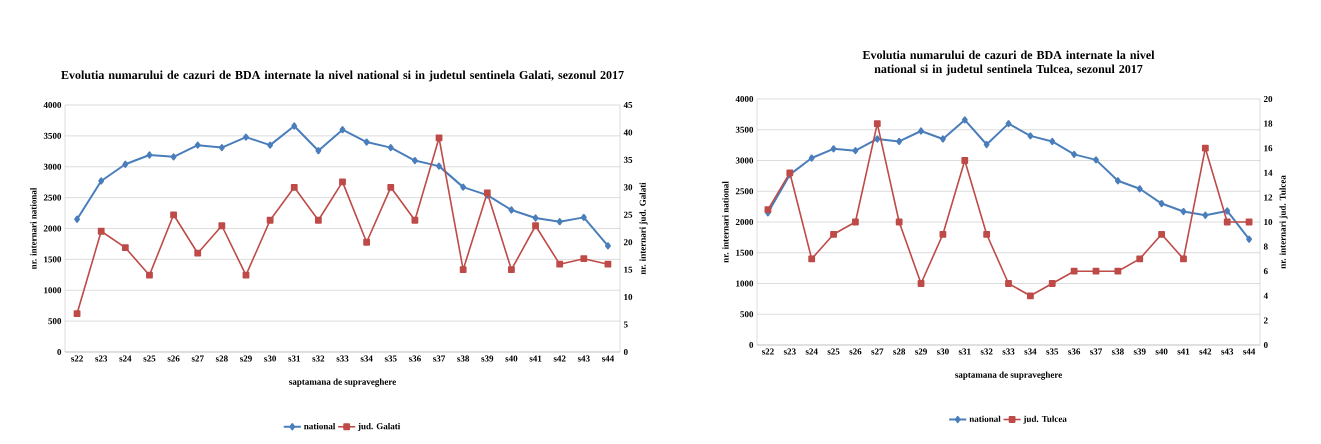  I want to click on x-tick-label: s31, so click(964, 351).